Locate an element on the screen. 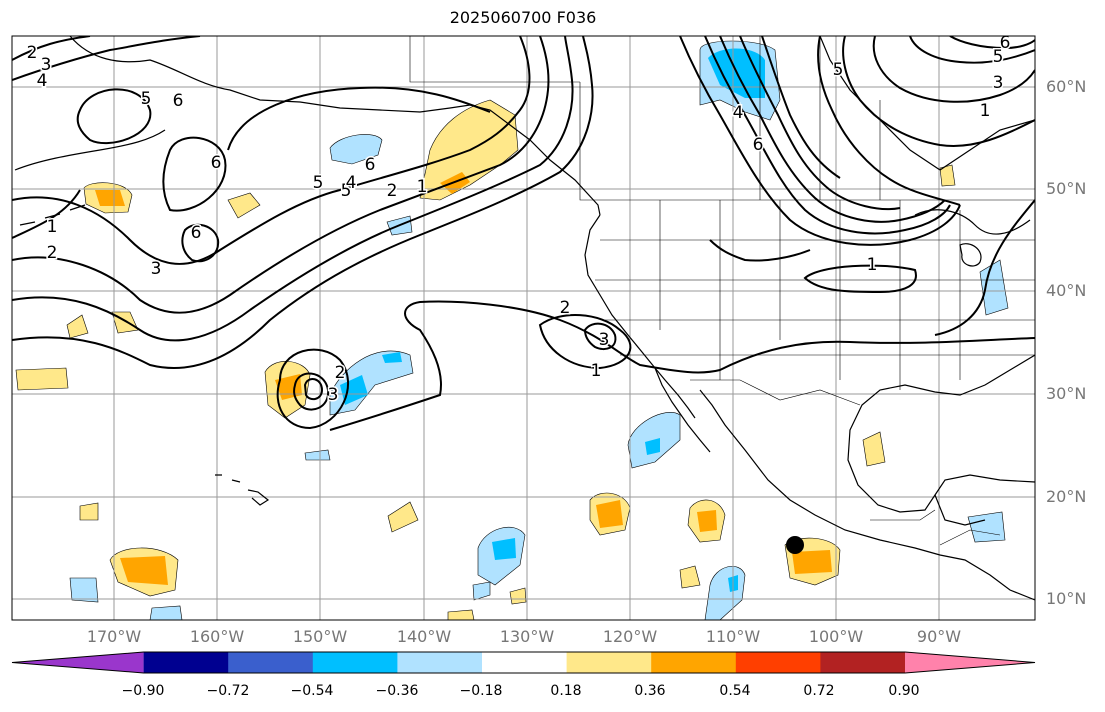  colorbar-tick-label: −0.90 is located at coordinates (143, 691).